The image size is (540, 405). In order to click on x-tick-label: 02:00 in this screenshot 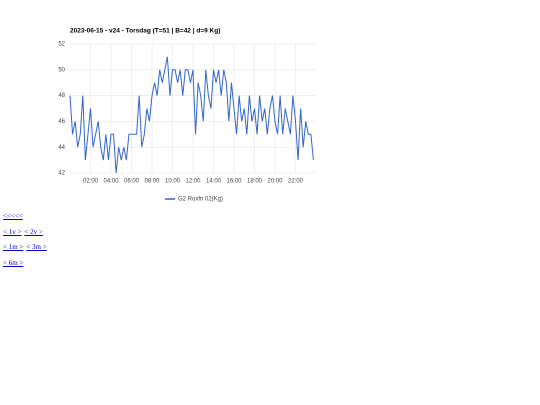, I will do `click(91, 182)`.